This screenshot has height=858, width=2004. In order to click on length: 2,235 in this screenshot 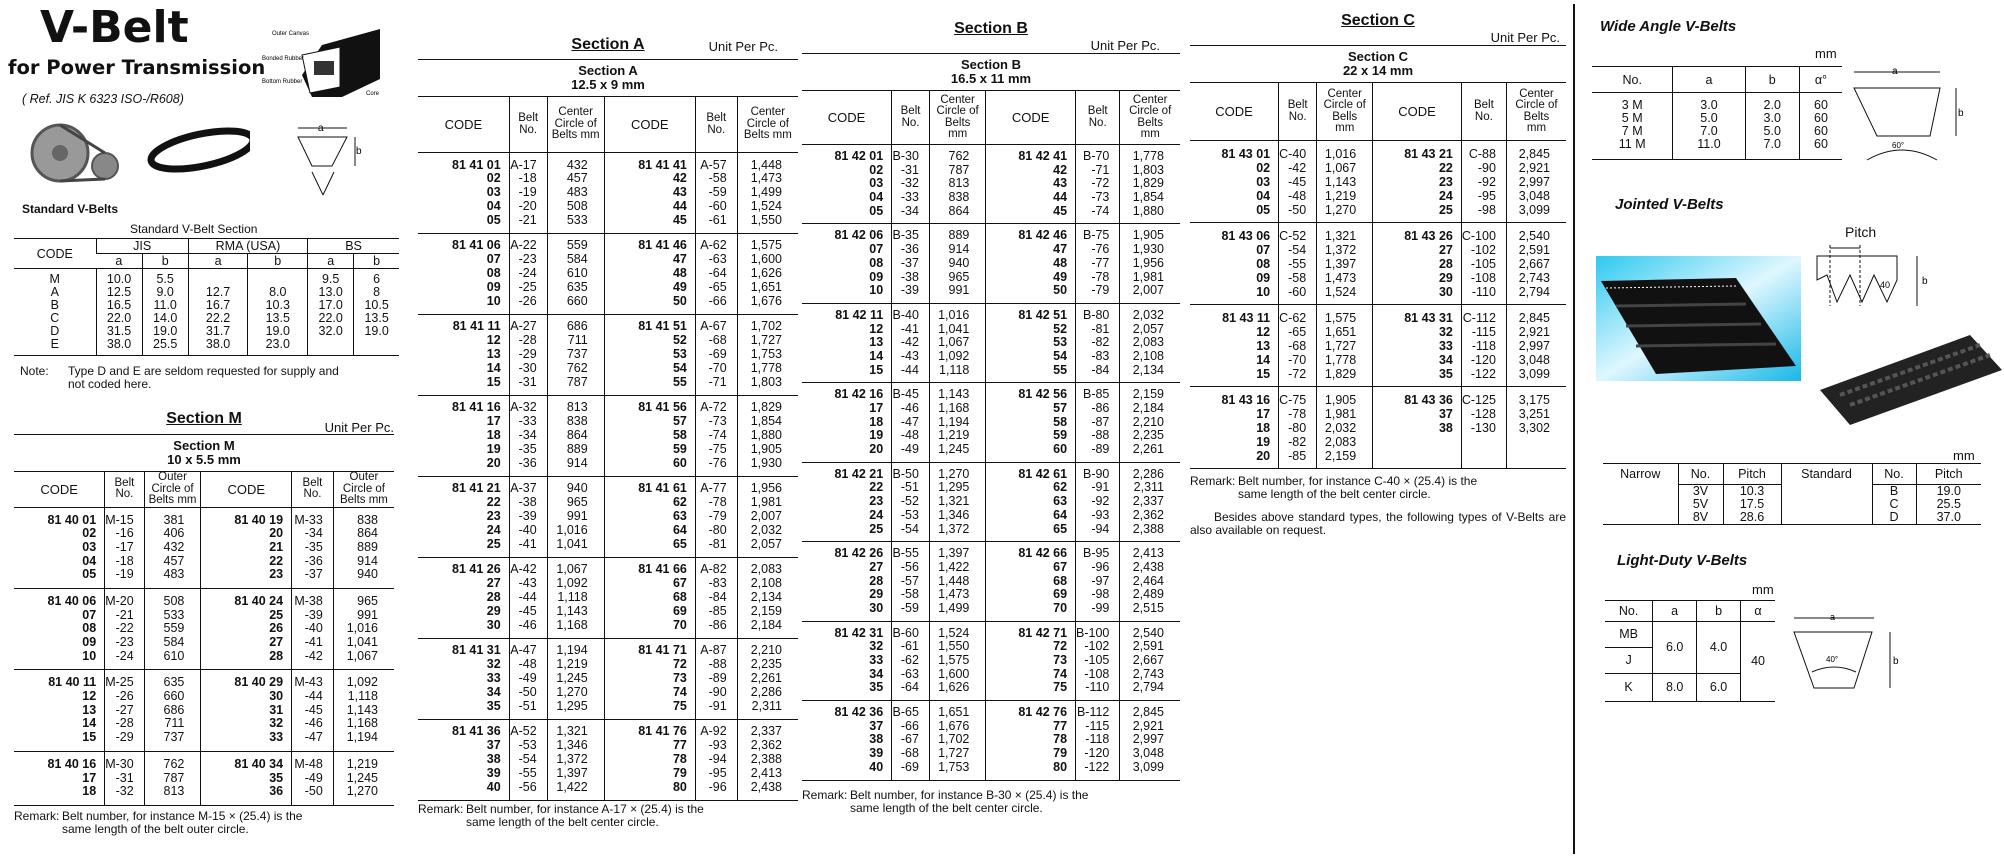, I will do `click(766, 664)`.